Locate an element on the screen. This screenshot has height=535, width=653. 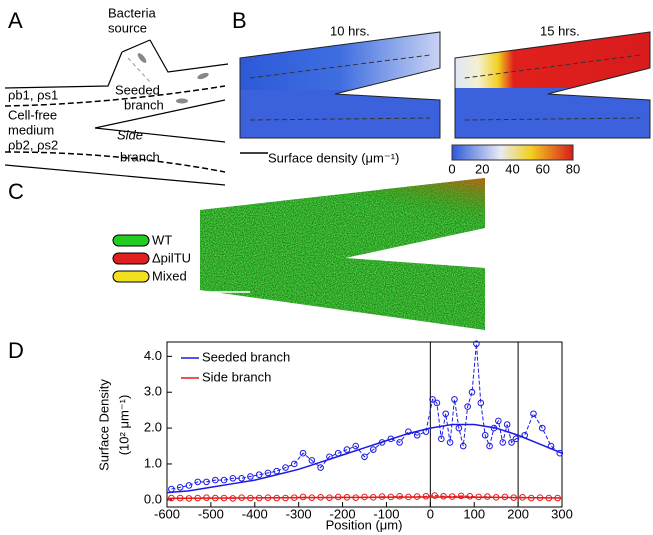
channel-10h is located at coordinates (340, 92).